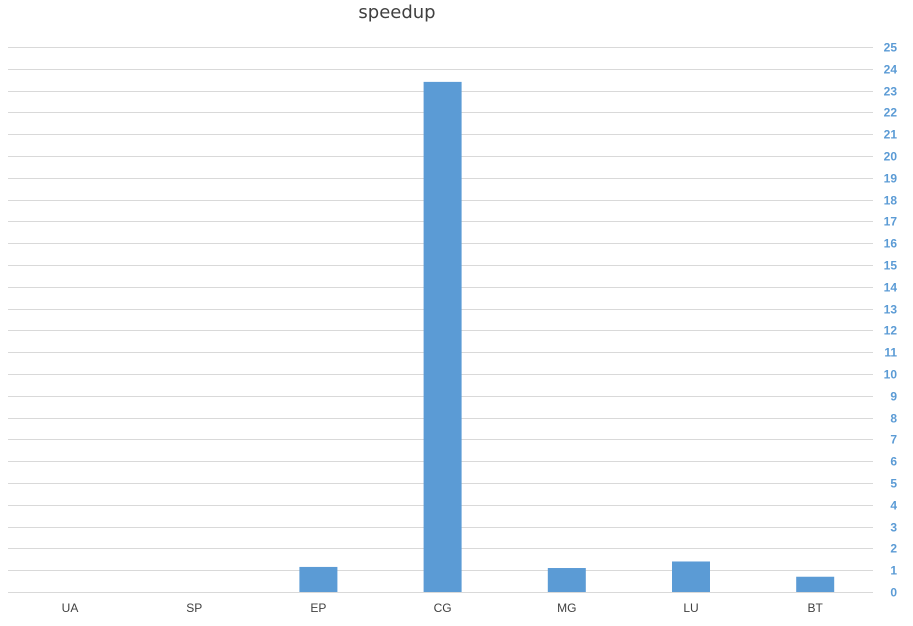 This screenshot has width=913, height=626. I want to click on y-tick-label: 12, so click(891, 331).